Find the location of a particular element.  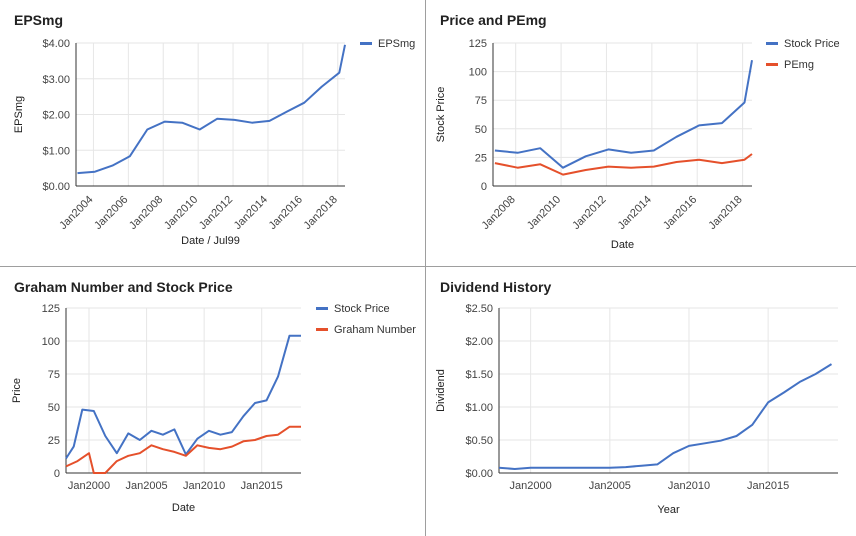

y-tick-label: $3.00 is located at coordinates (56, 80).